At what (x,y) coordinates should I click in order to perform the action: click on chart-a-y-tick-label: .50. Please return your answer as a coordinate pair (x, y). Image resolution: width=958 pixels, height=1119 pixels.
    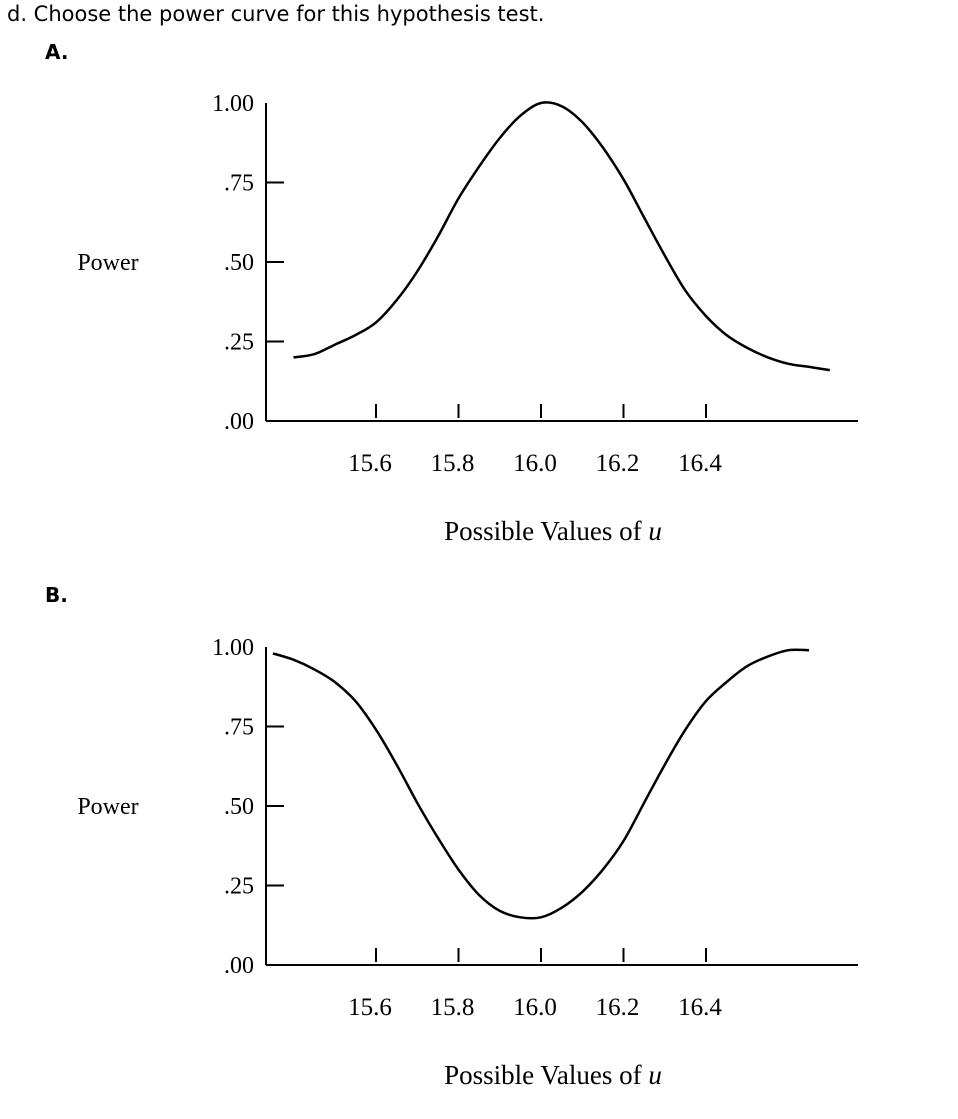
    Looking at the image, I should click on (239, 263).